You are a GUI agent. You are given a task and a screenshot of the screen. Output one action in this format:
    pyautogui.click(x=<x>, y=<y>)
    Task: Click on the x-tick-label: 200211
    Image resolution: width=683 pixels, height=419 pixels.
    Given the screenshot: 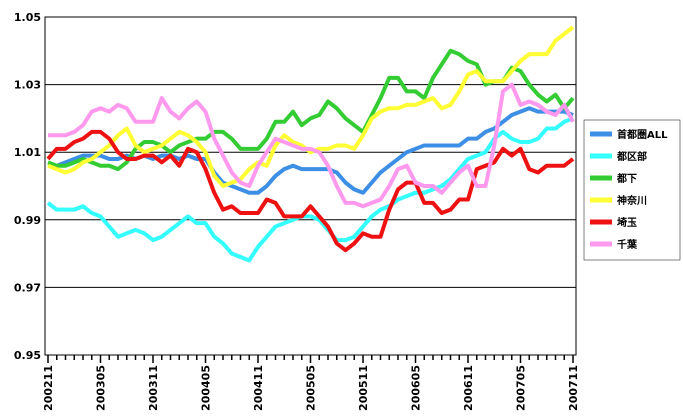 What is the action you would take?
    pyautogui.click(x=48, y=388)
    